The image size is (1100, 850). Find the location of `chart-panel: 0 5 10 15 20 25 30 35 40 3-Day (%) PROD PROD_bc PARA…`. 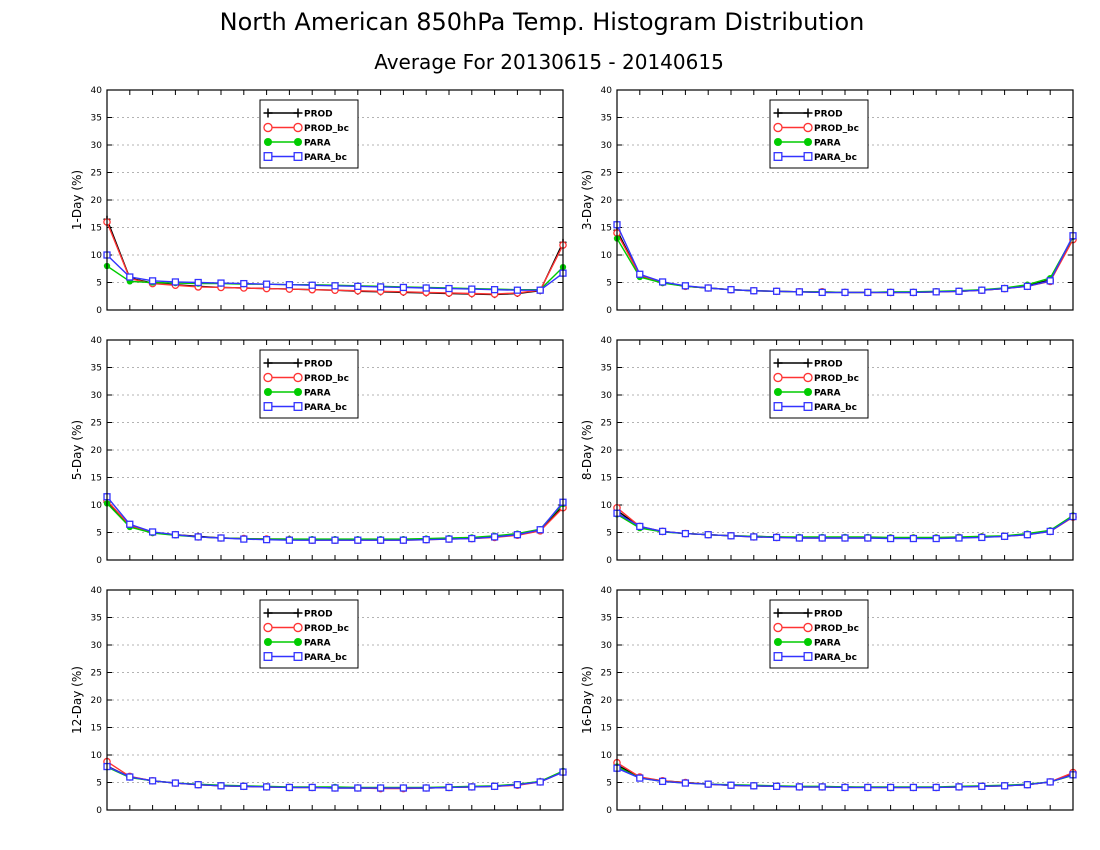

chart-panel: 0 5 10 15 20 25 30 35 40 3-Day (%) PROD PROD_bc PARA… is located at coordinates (828, 201).